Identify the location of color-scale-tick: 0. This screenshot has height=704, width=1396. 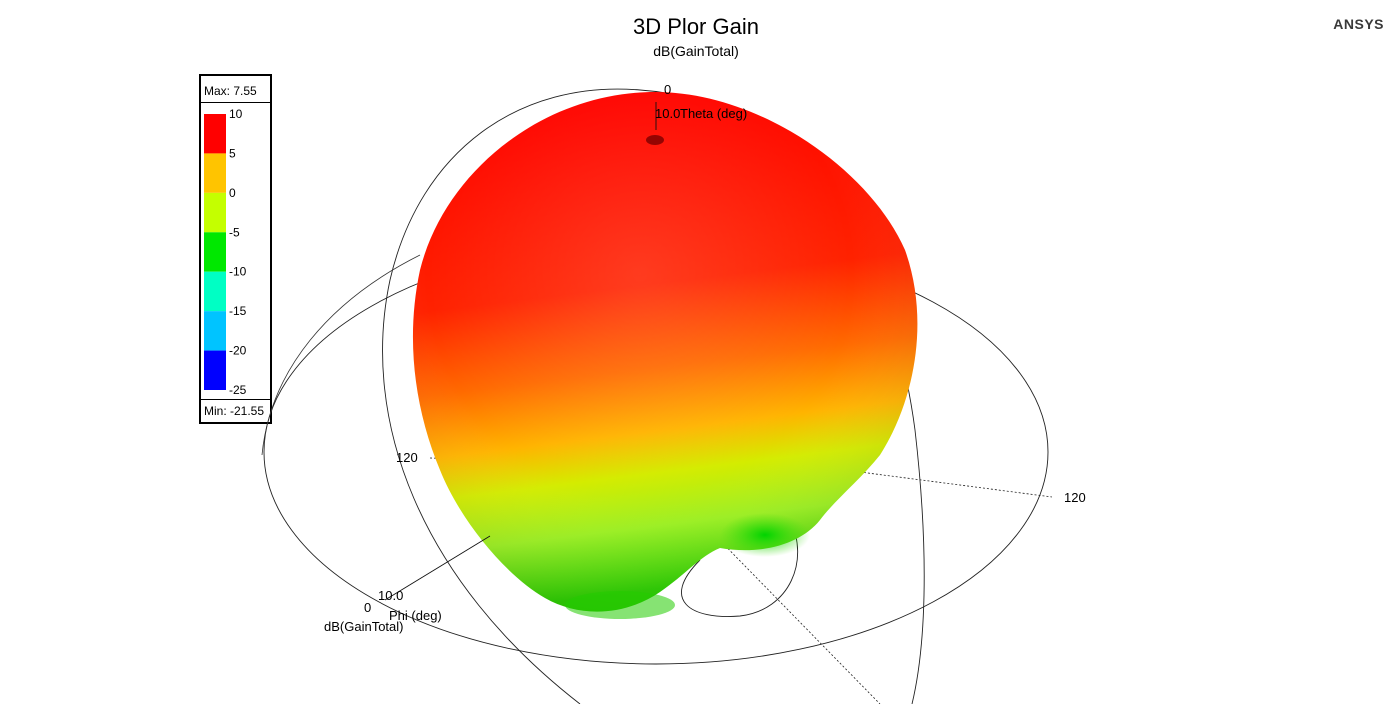
(232, 193).